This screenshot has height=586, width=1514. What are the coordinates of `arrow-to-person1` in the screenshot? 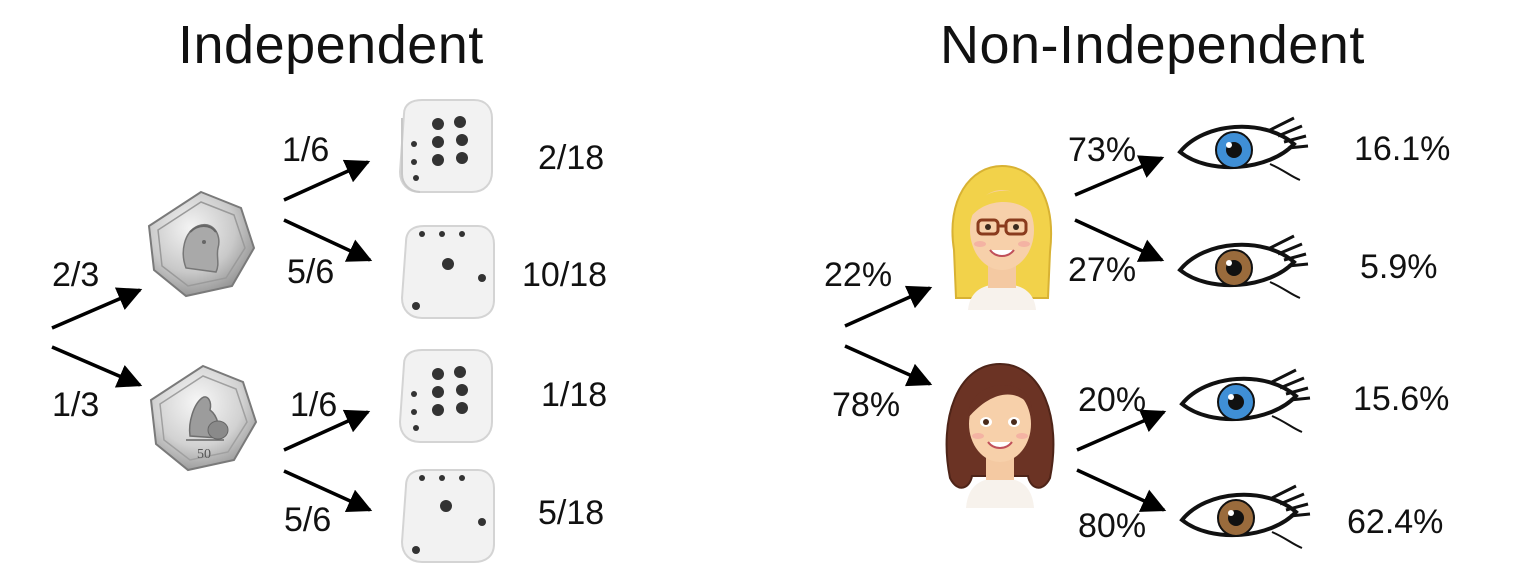 It's located at (888, 306).